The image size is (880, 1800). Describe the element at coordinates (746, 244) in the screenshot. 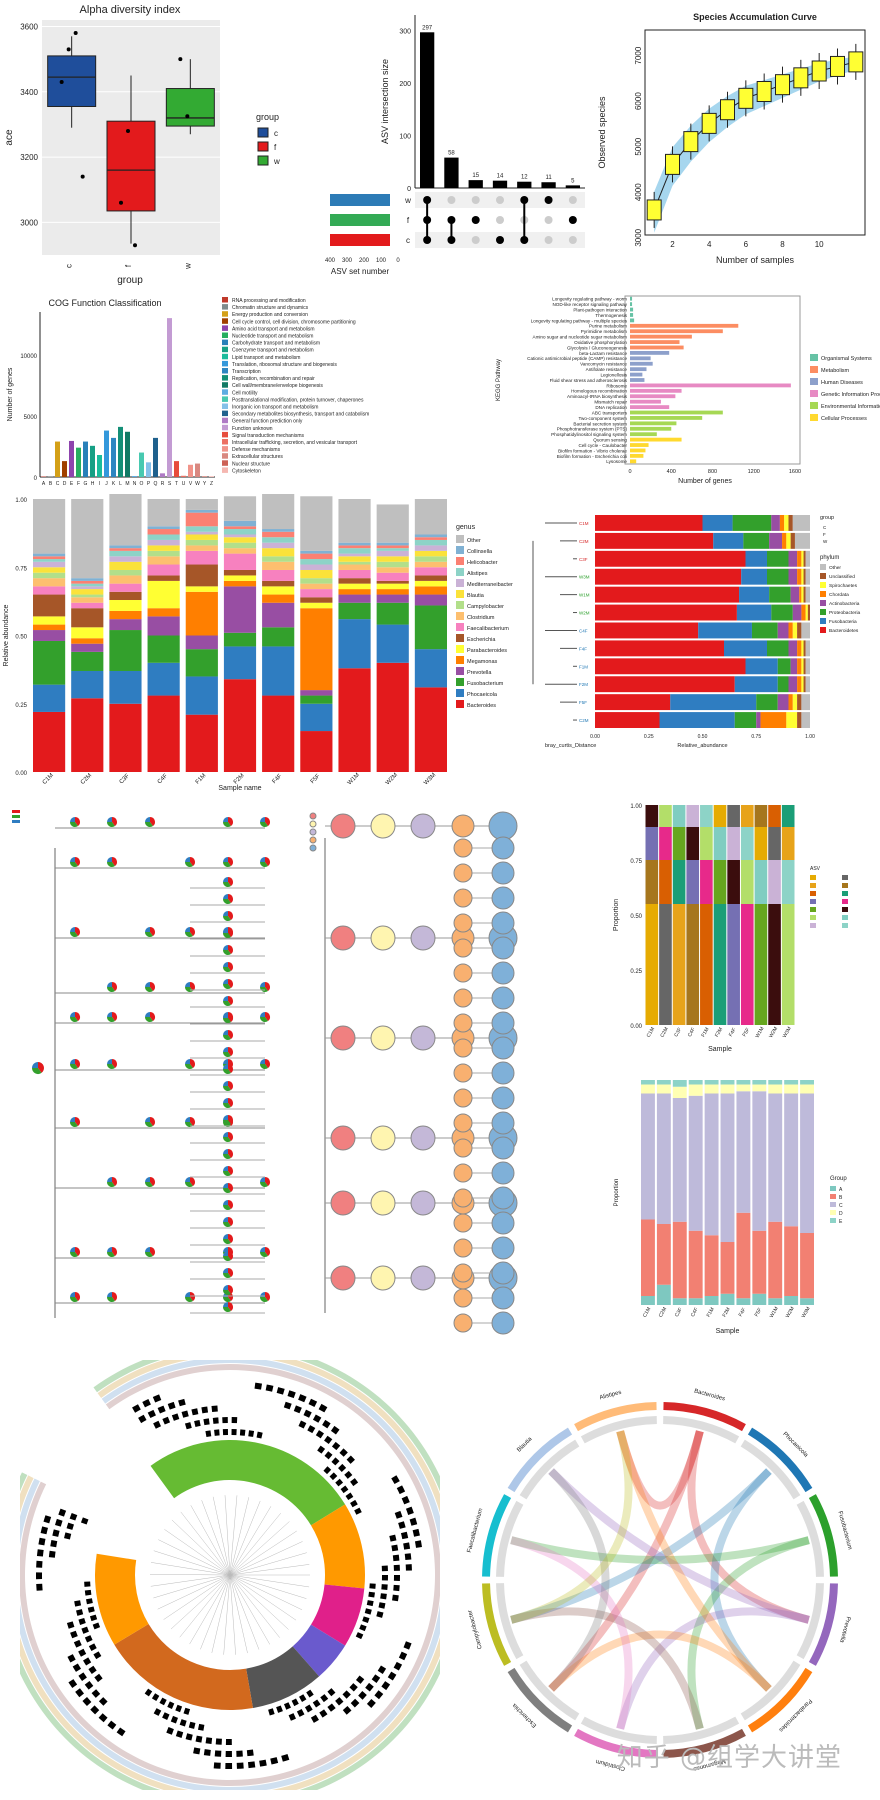

I see `x-tick-label: 6` at that location.